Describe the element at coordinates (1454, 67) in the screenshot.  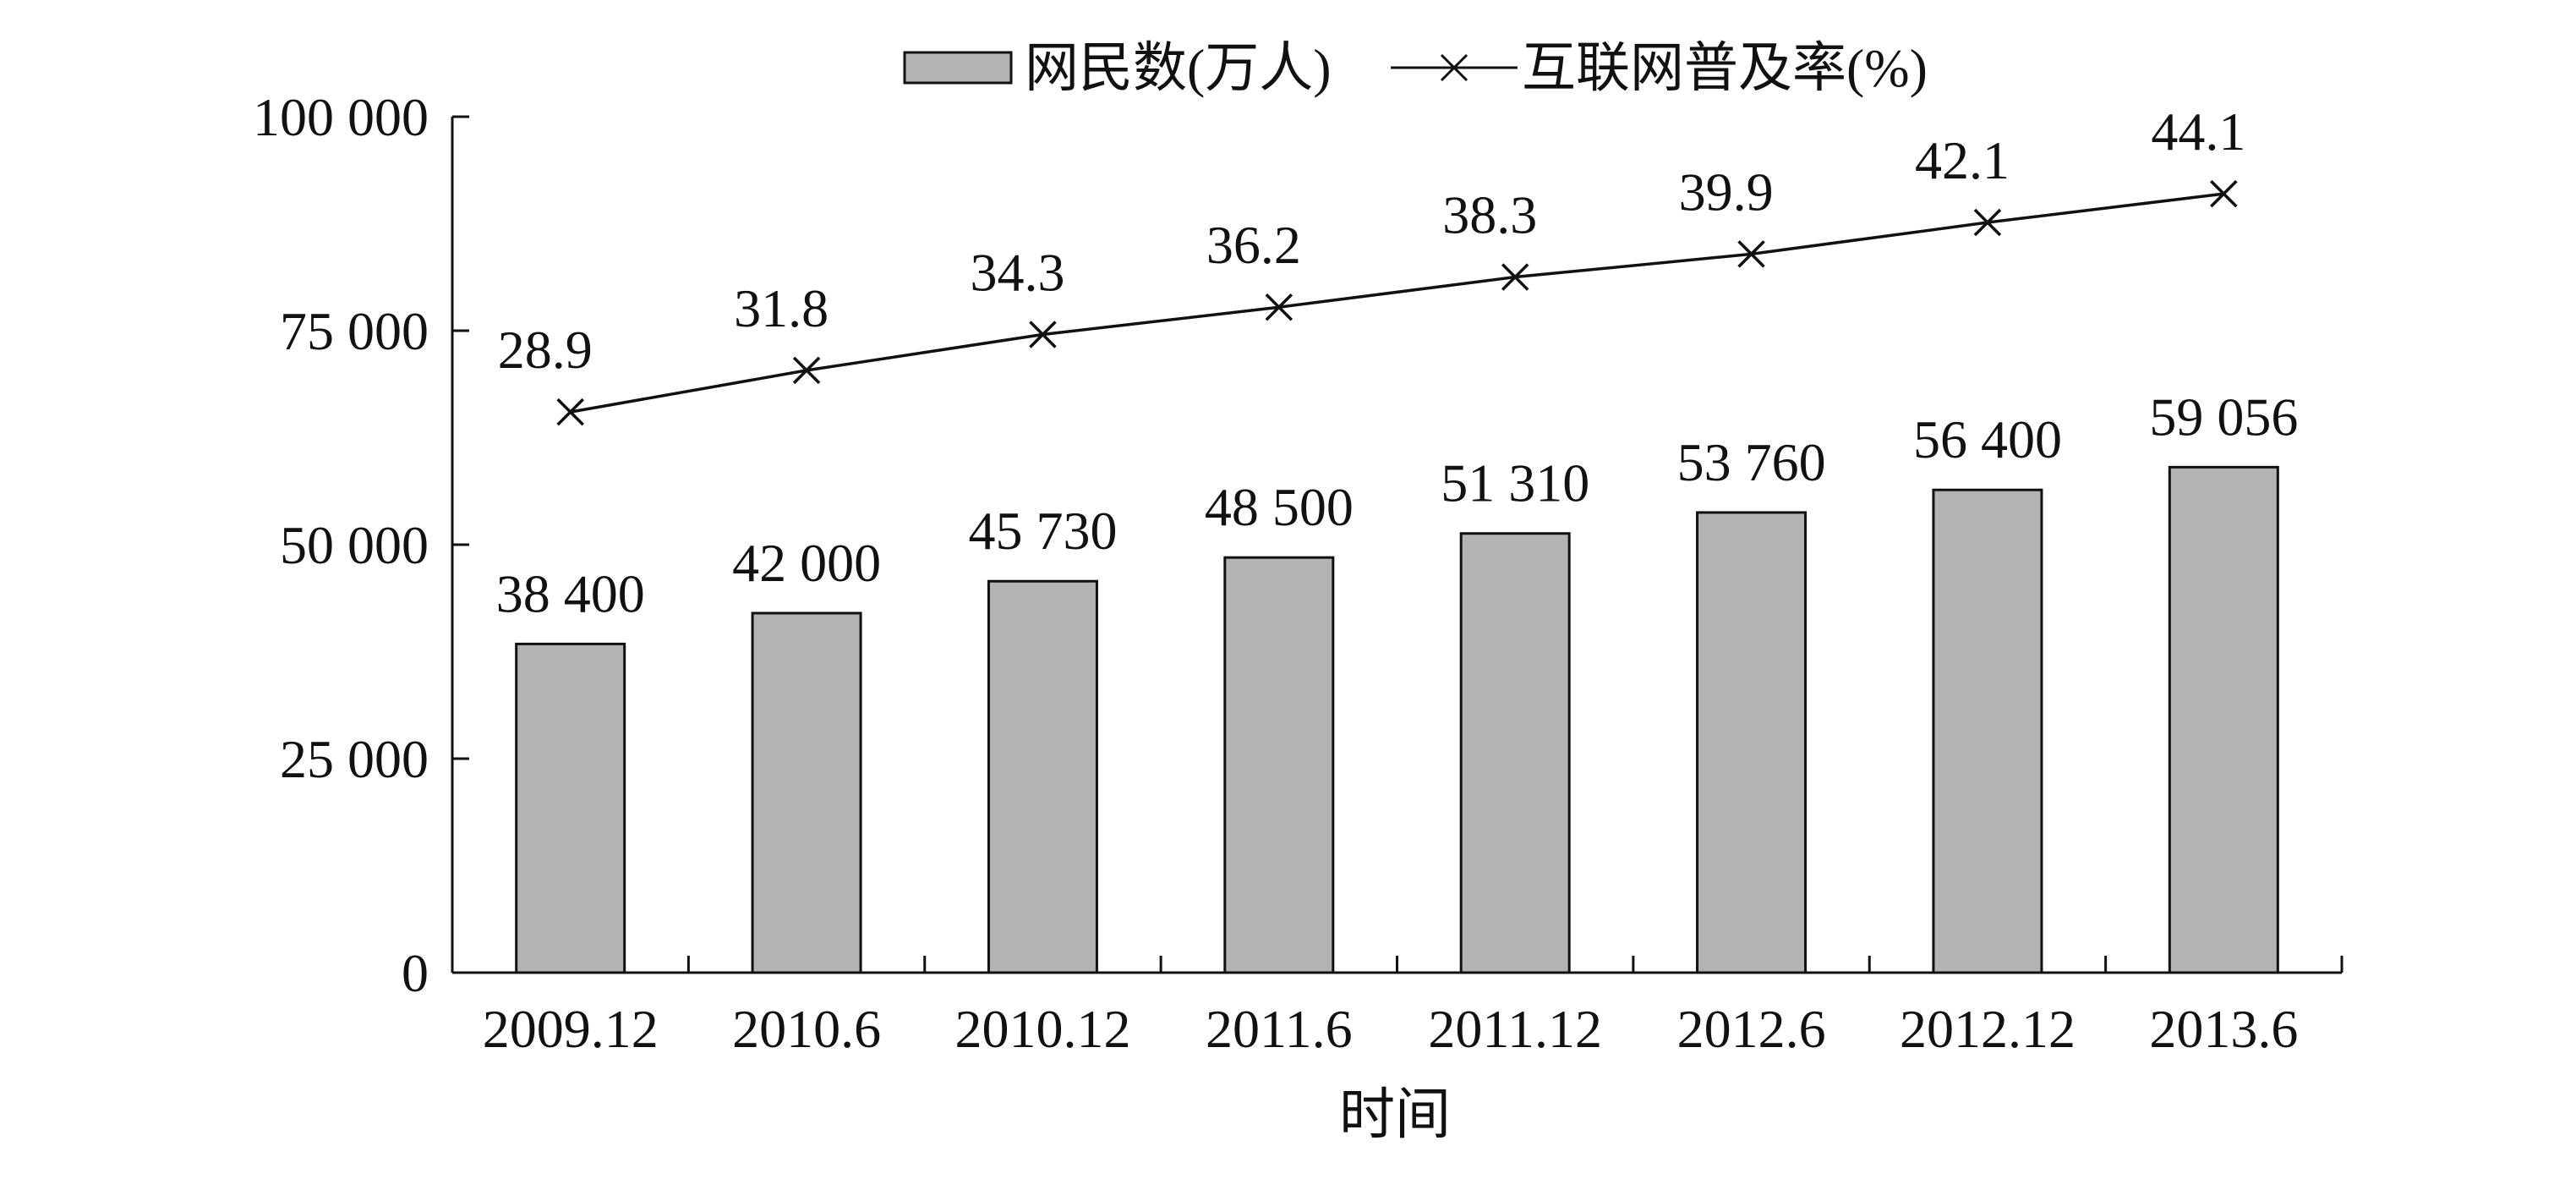
I see `legend-line-marker-icon` at that location.